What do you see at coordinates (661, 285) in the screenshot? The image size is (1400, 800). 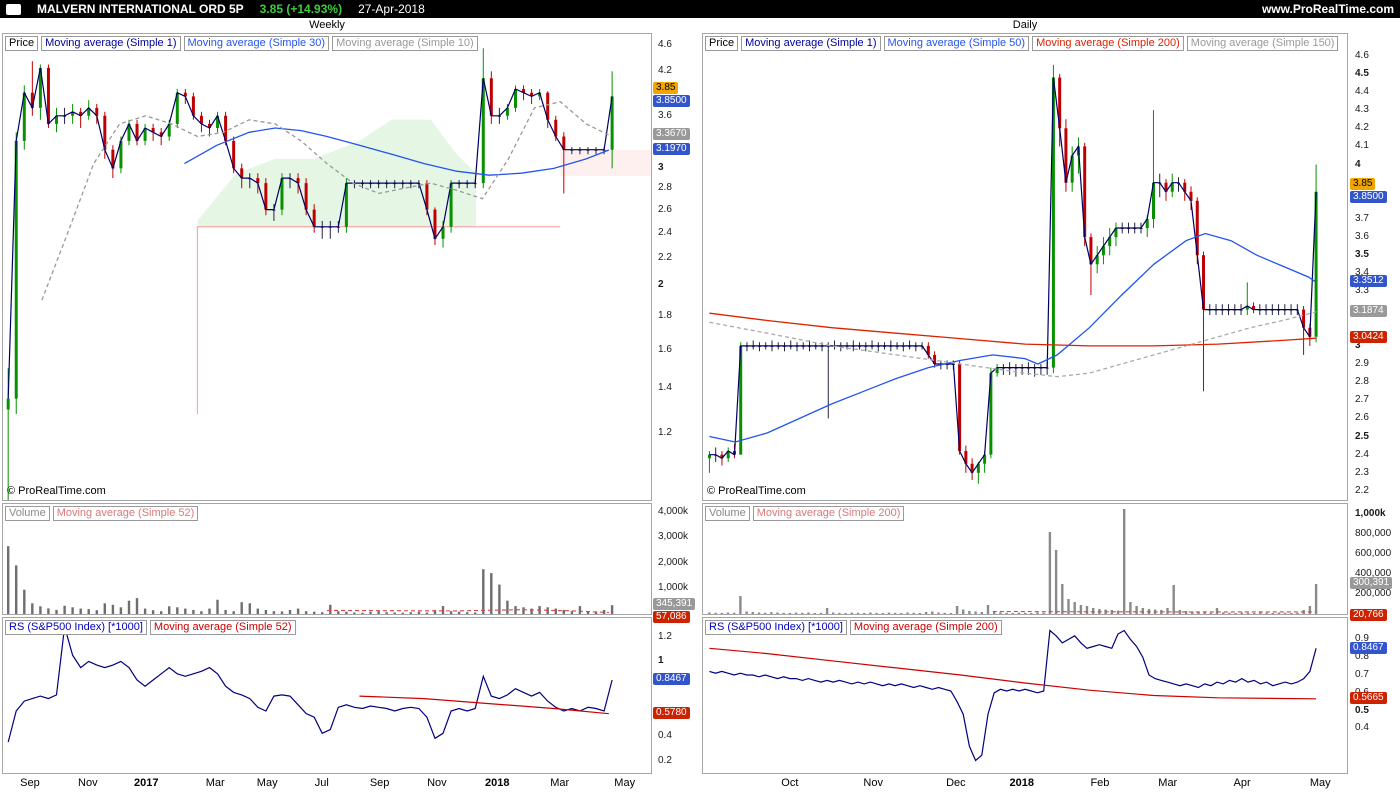 I see `price-axis-label: 2` at bounding box center [661, 285].